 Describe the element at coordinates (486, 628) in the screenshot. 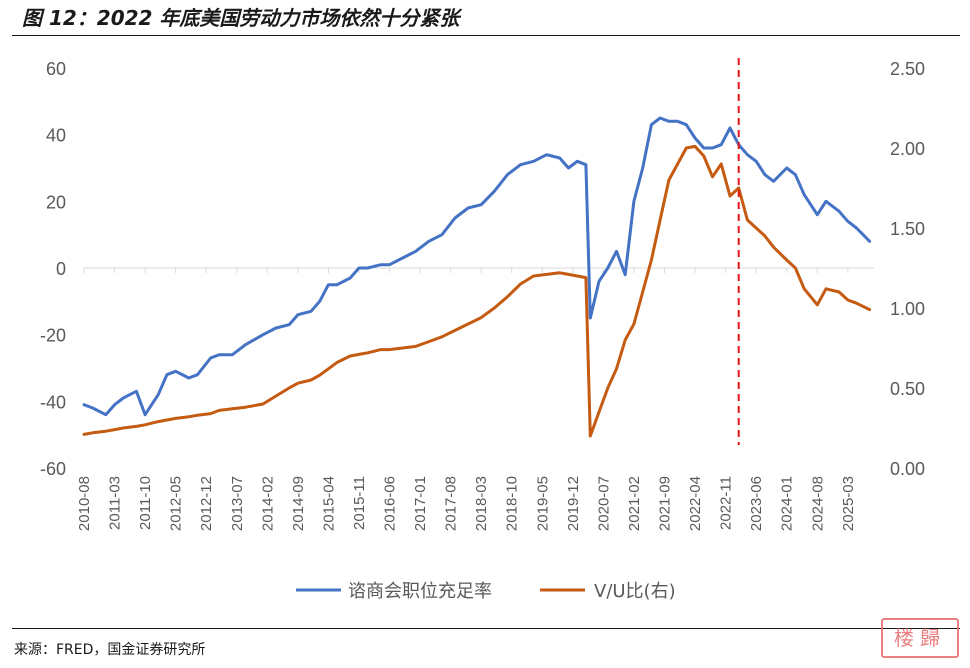

I see `footer-divider` at that location.